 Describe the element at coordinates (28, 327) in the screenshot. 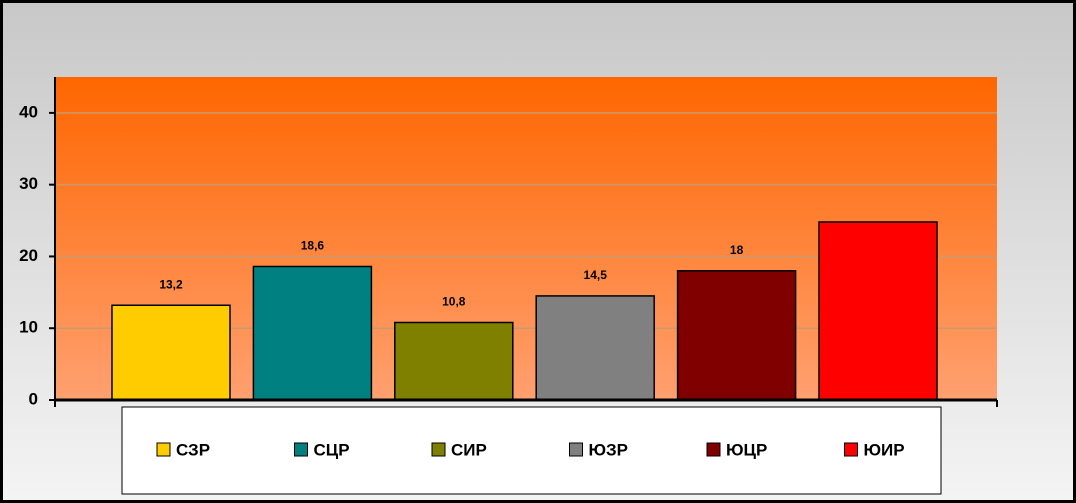

I see `y-tick-label: 10` at that location.